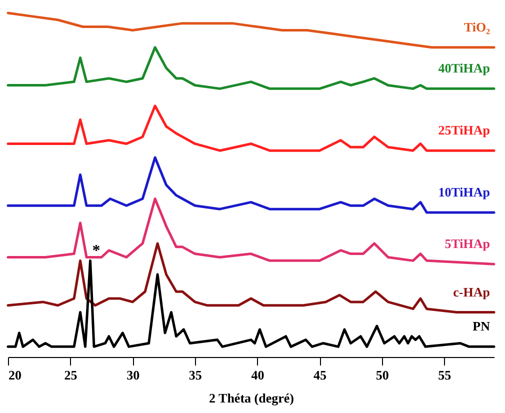  Describe the element at coordinates (467, 244) in the screenshot. I see `series-label: 5TiHAp` at that location.